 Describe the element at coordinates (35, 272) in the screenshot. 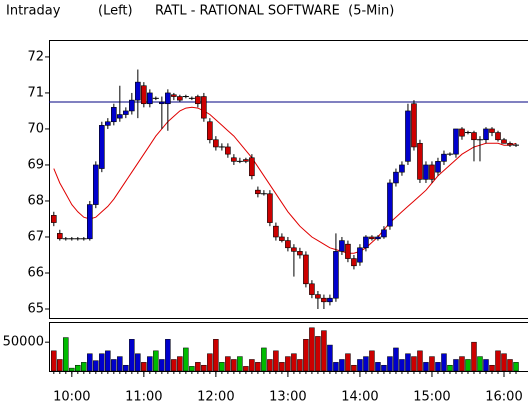

I see `y-tick-label: 66` at that location.